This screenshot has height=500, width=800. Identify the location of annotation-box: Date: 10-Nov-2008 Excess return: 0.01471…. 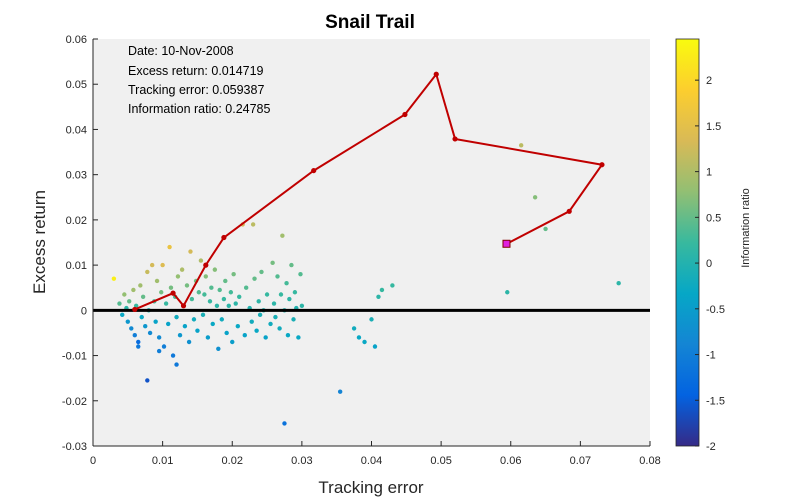
(199, 80).